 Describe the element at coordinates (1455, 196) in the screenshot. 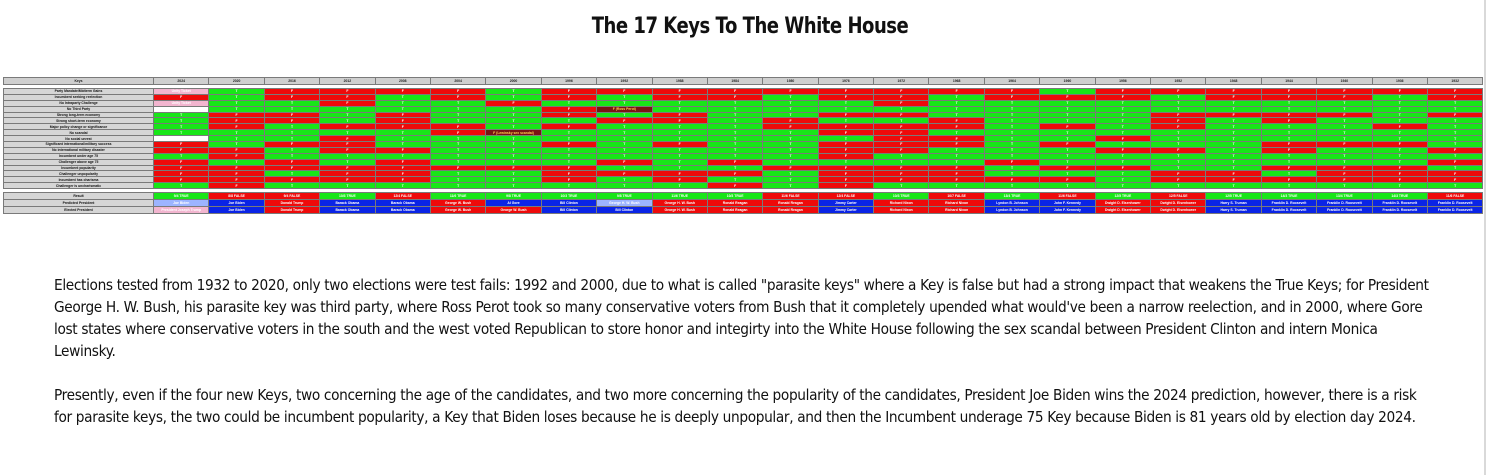

I see `result-cell: 11/6 FALSE` at that location.